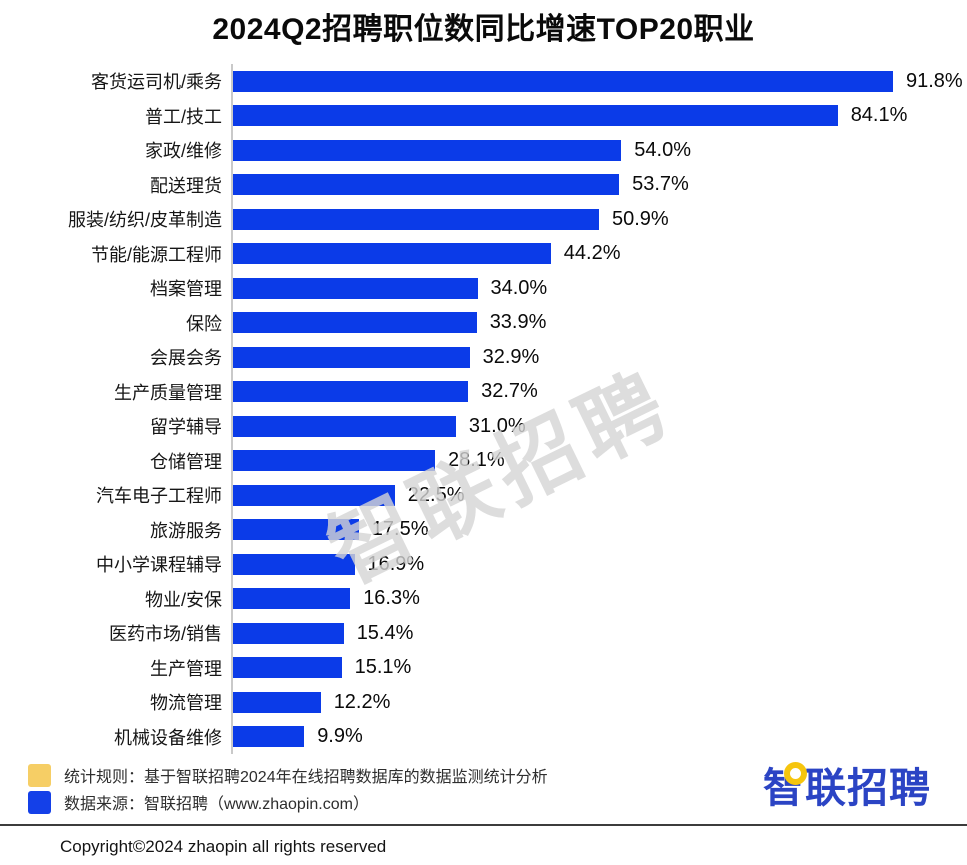 Image resolution: width=967 pixels, height=865 pixels. What do you see at coordinates (204, 323) in the screenshot?
I see `category-label: 保险` at bounding box center [204, 323].